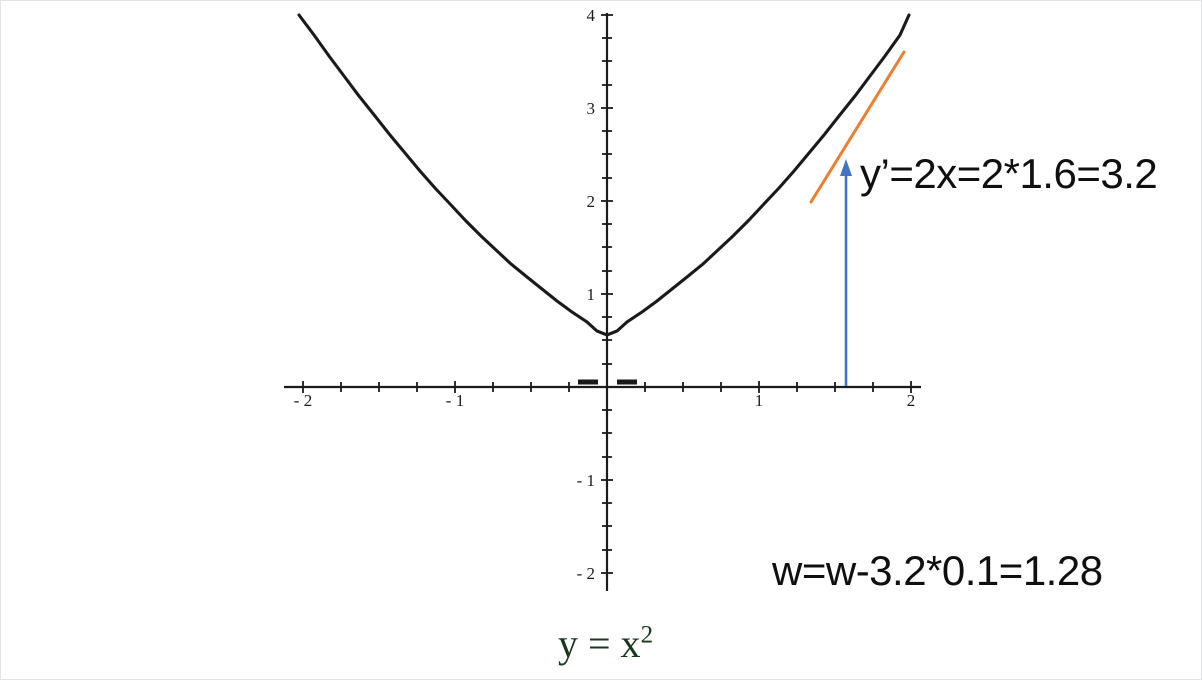 This screenshot has width=1202, height=680. Describe the element at coordinates (599, 643) in the screenshot. I see `function-label-base: y = x` at that location.